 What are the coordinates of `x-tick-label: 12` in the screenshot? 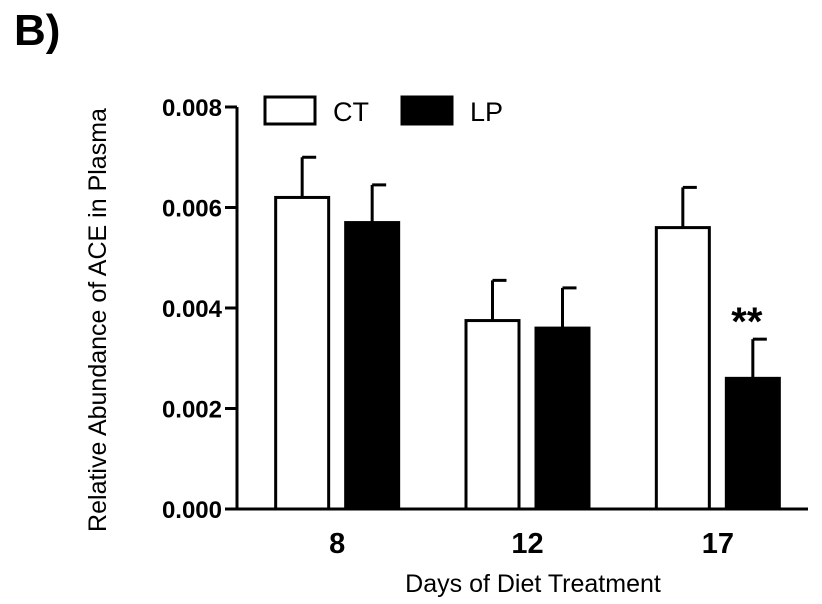 It's located at (527, 544).